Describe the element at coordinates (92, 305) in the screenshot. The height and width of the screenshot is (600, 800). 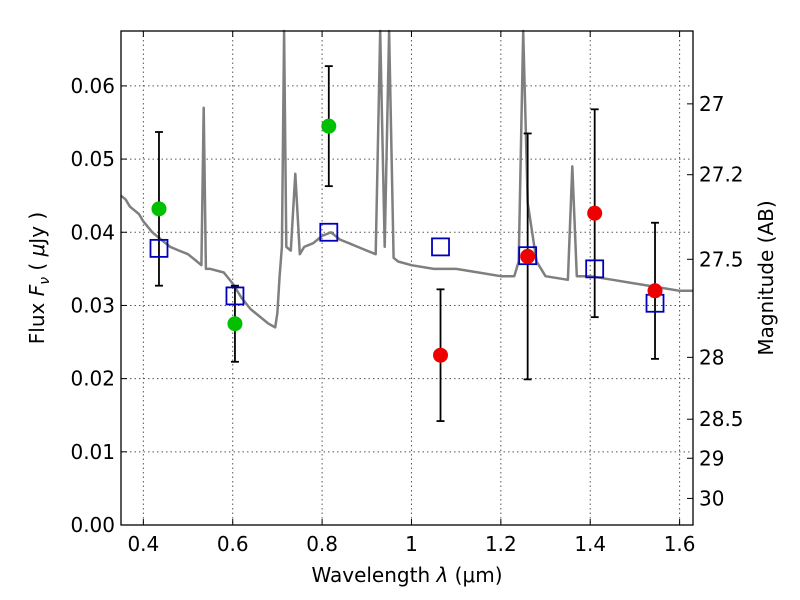
I see `y-tick-label: 0.03` at that location.